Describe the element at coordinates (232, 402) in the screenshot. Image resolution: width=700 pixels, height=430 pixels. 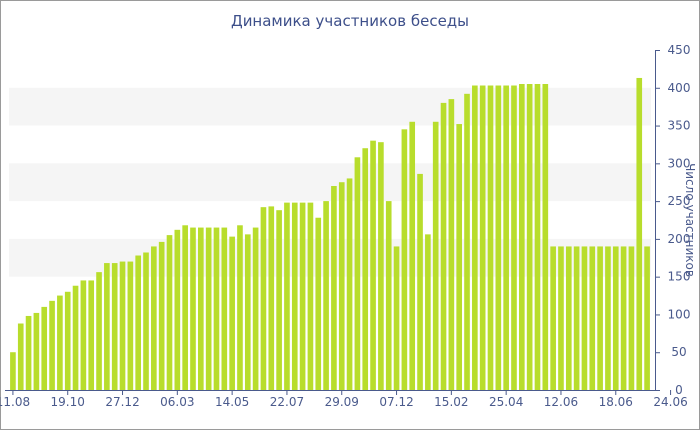
I see `x-tick-label: 14.05` at that location.